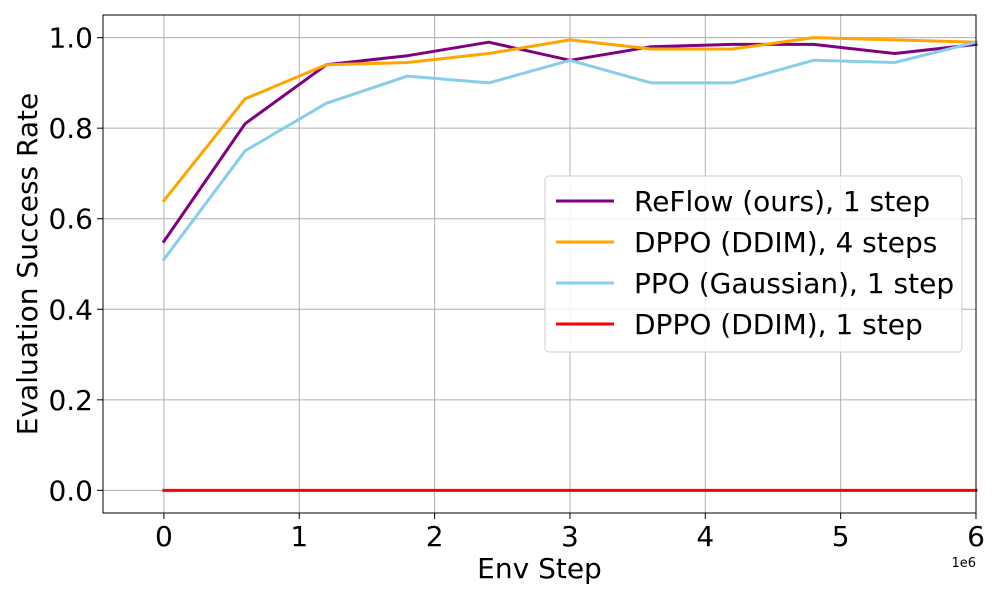 The width and height of the screenshot is (1000, 605). What do you see at coordinates (70, 400) in the screenshot?
I see `y-tick-label: 0.2` at bounding box center [70, 400].